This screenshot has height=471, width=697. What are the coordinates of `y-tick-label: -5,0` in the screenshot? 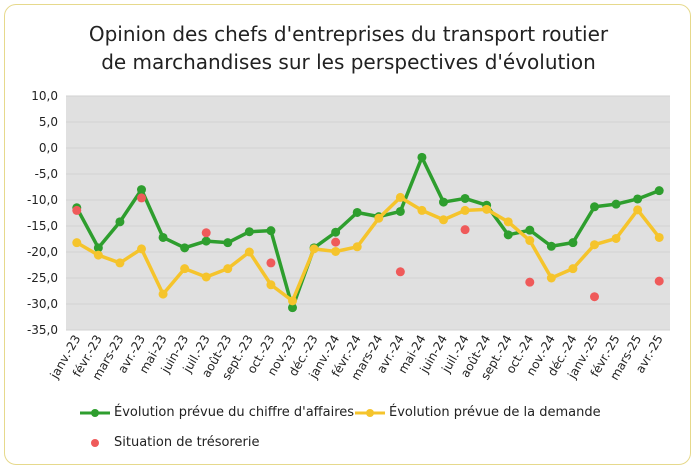 It's located at (46, 174).